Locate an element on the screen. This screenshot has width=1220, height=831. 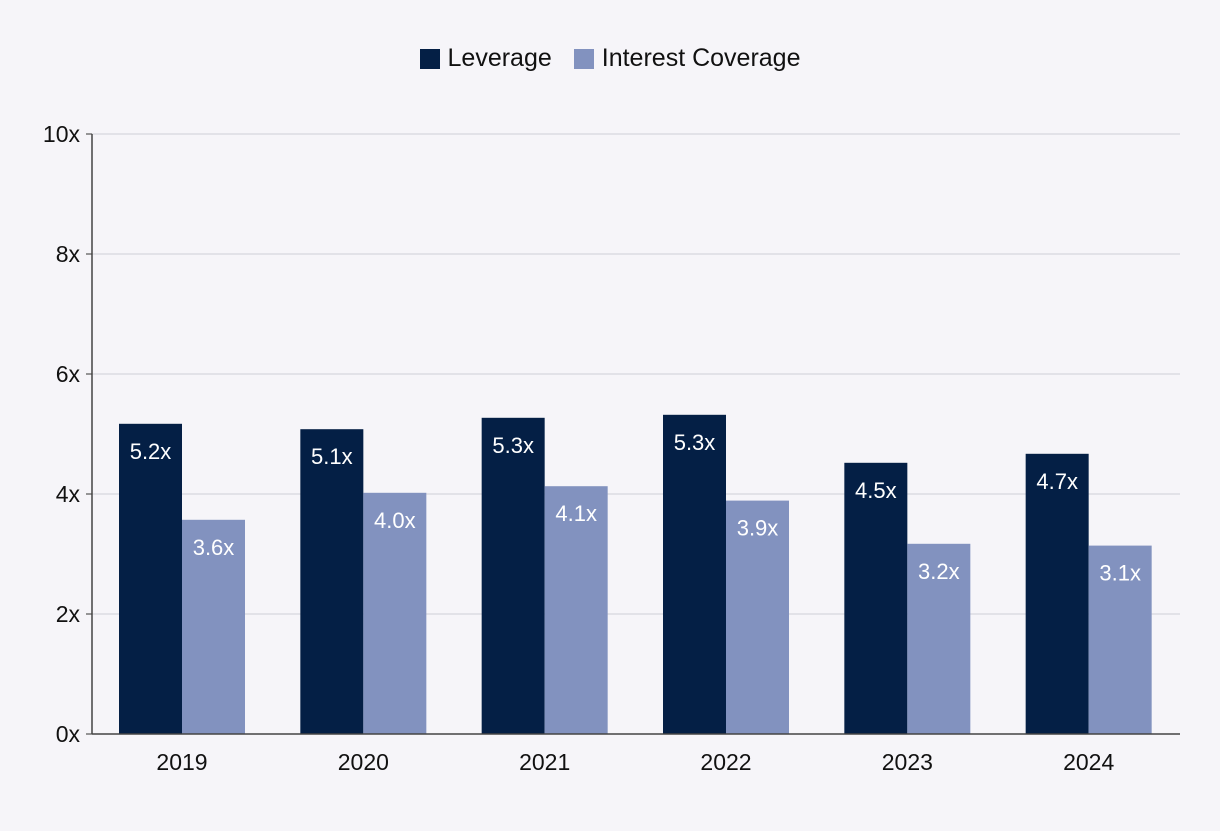
data-label: 4.1x is located at coordinates (576, 513).